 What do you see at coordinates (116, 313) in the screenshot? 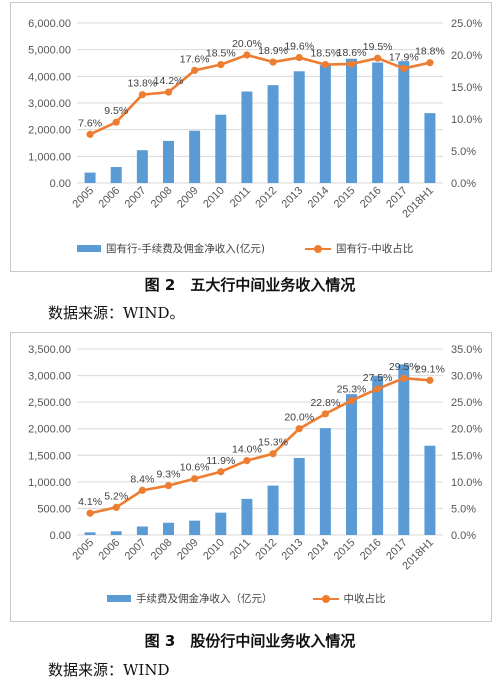
I see `figure-2-source: 数据来源：WIND。` at bounding box center [116, 313].